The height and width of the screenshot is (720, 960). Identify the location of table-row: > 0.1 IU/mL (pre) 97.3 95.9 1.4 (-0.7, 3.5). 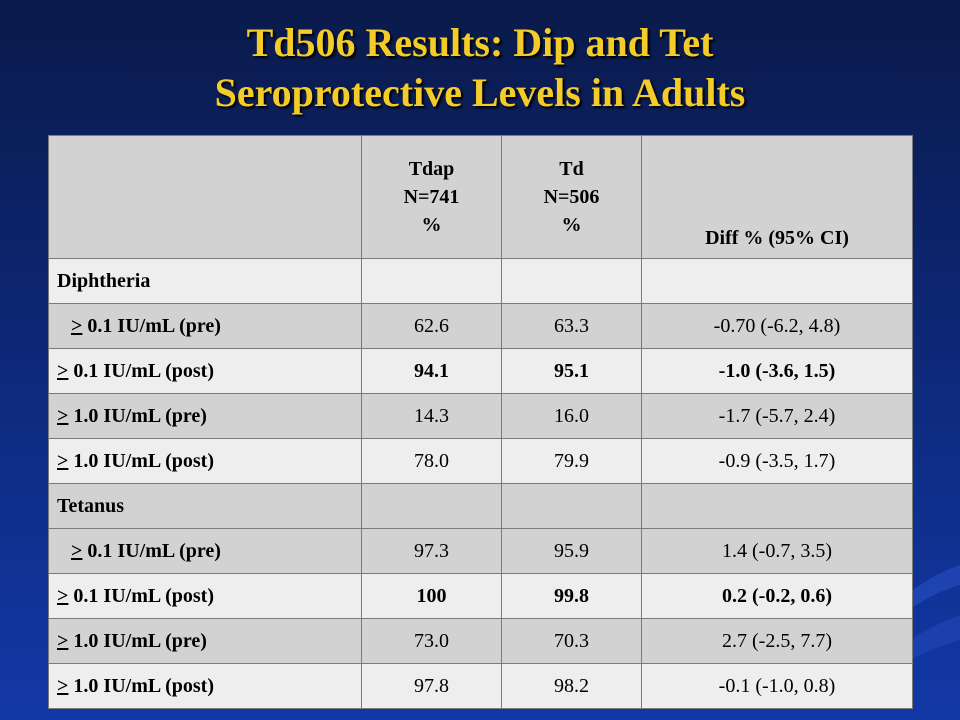
(480, 551).